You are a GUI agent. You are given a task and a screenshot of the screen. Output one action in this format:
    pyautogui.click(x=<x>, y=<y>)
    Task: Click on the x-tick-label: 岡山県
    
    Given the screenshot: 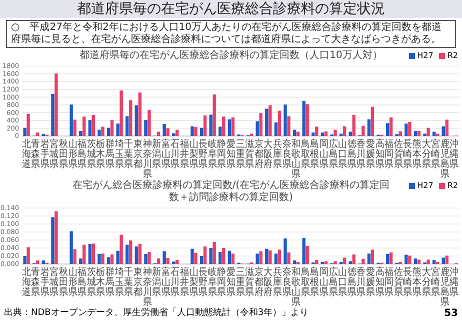 What is the action you would take?
    pyautogui.click(x=324, y=154)
    